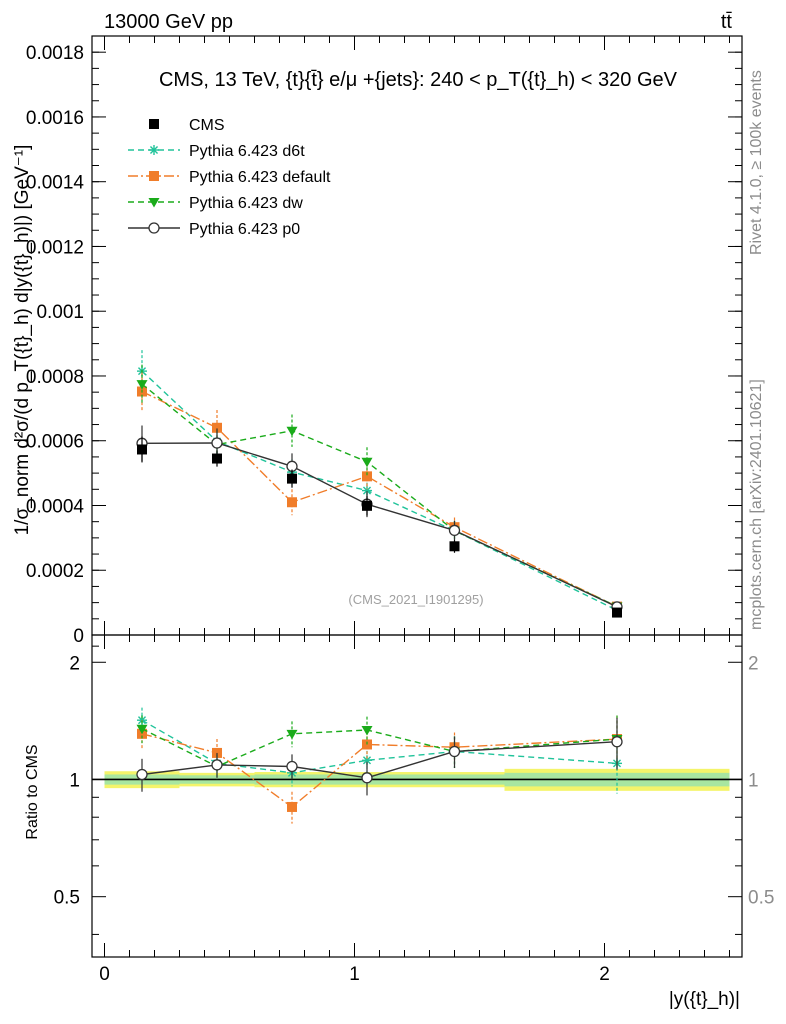 The width and height of the screenshot is (786, 1024). I want to click on legend-entry: Pythia 6.423 dw, so click(215, 203).